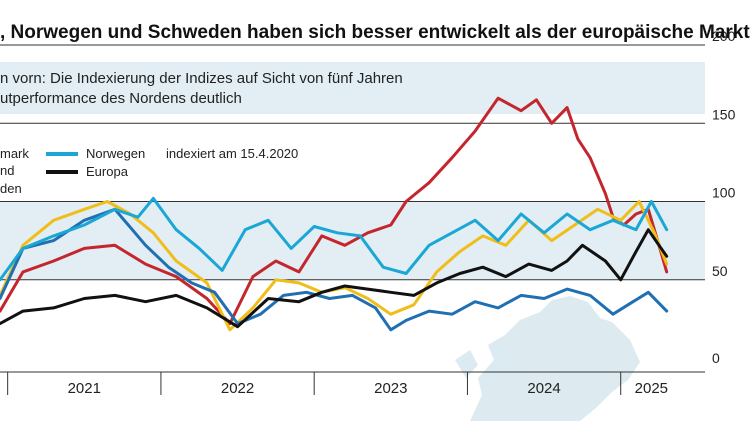 Image resolution: width=750 pixels, height=421 pixels. Describe the element at coordinates (14, 153) in the screenshot. I see `legend-label-mark: mark` at that location.